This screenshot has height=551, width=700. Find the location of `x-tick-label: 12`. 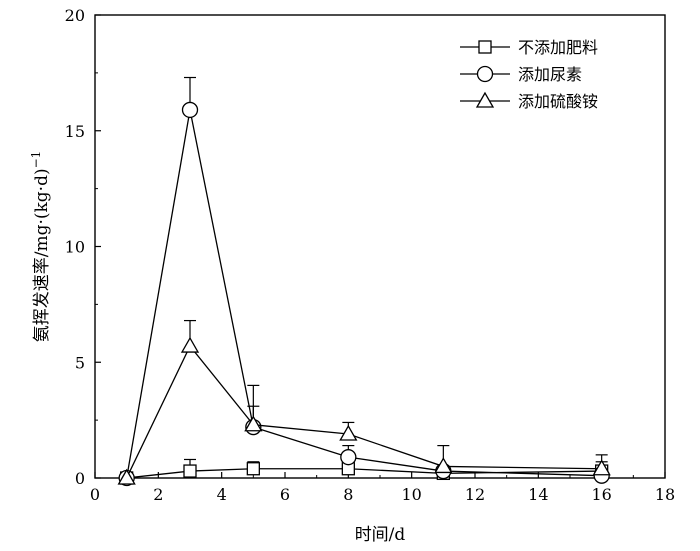

x-tick-label: 12 is located at coordinates (475, 494).